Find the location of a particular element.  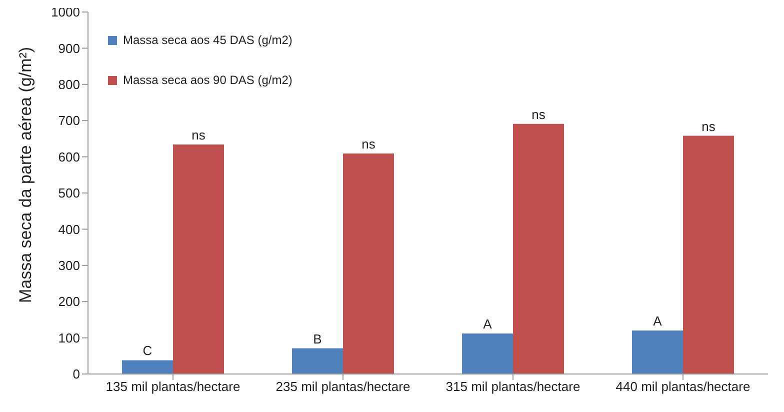

y-tick-label: 400 is located at coordinates (69, 229).